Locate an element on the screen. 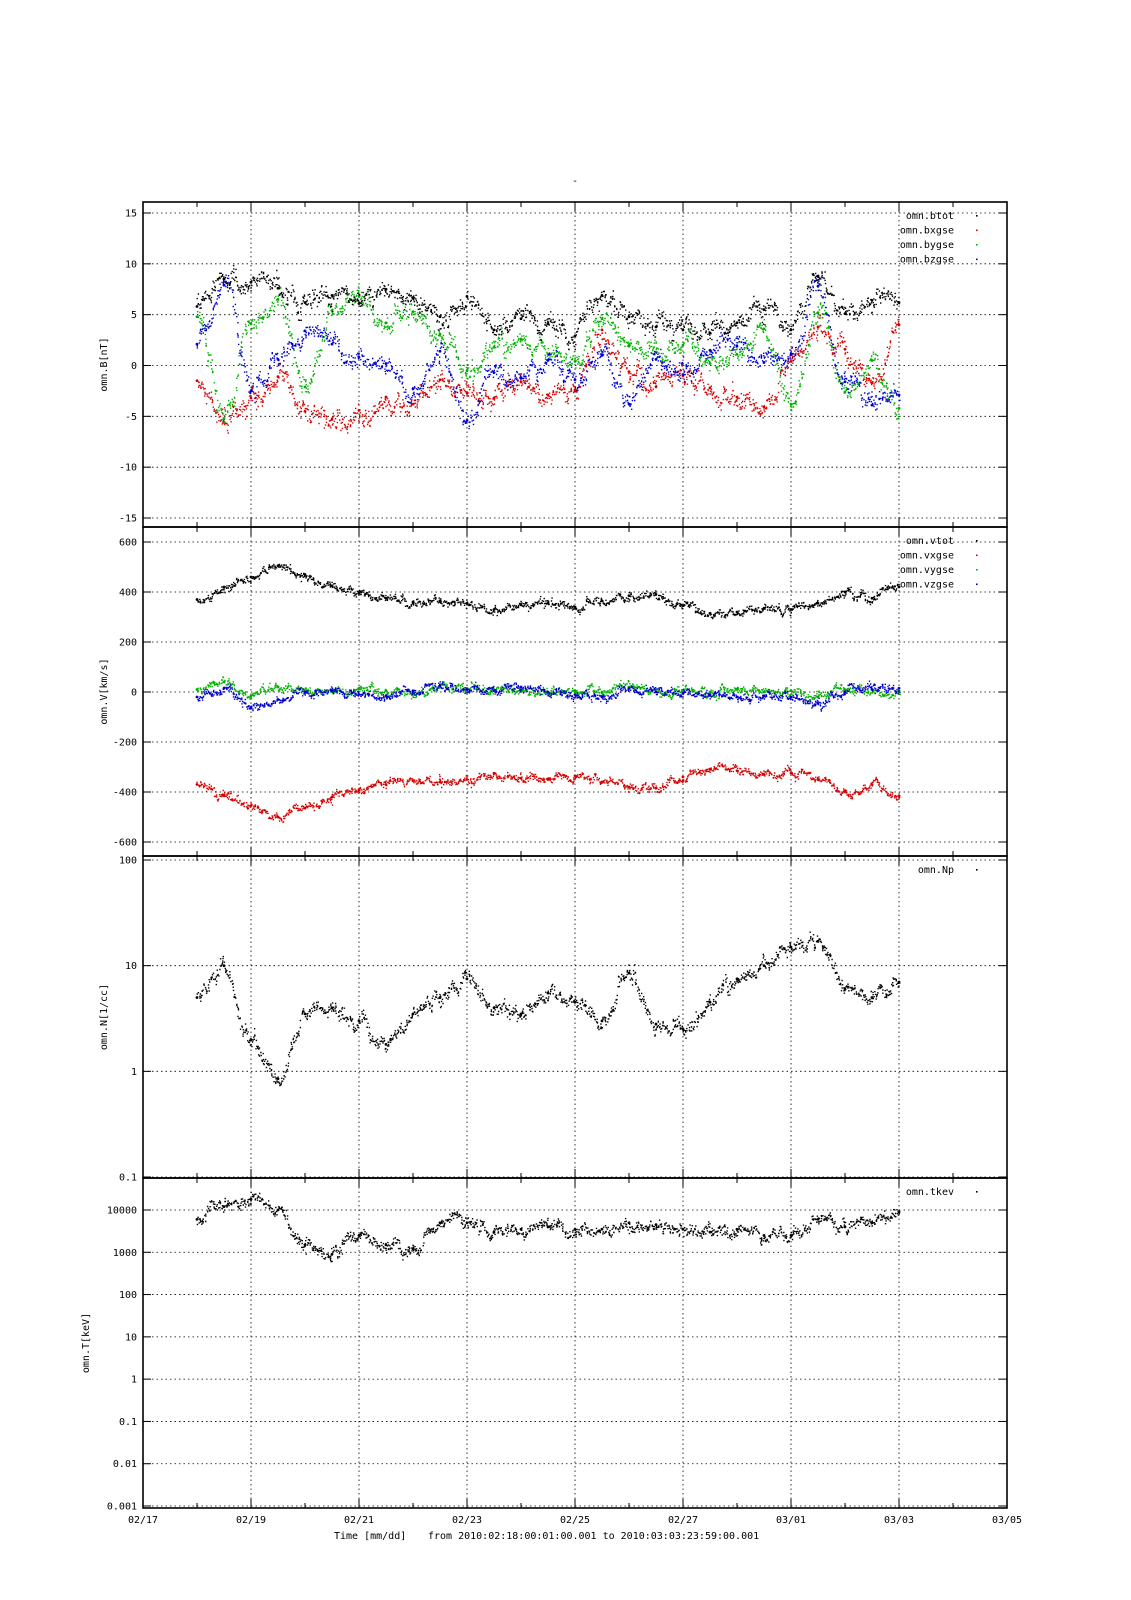 Image resolution: width=1131 pixels, height=1600 pixels. legend-label: omn.vygse is located at coordinates (927, 570).